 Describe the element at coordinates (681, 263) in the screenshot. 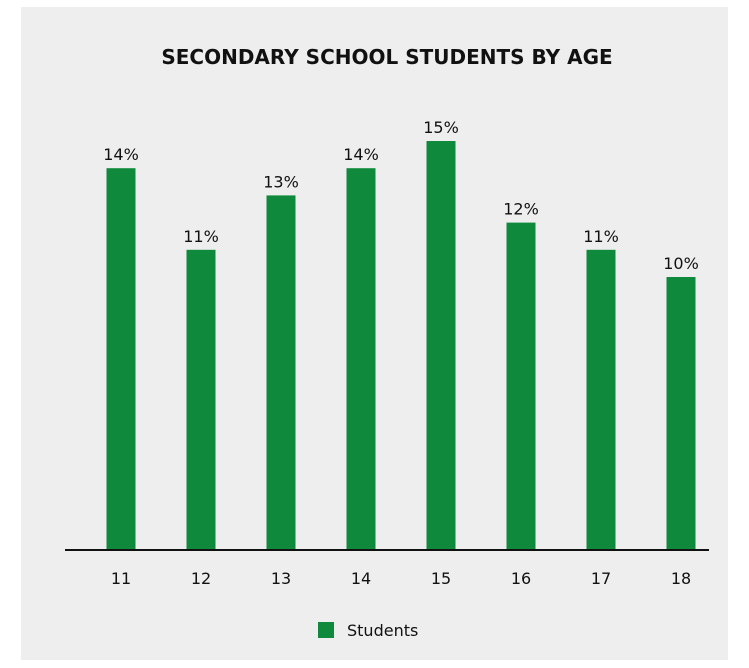

I see `data-label-age-18: 10%` at that location.